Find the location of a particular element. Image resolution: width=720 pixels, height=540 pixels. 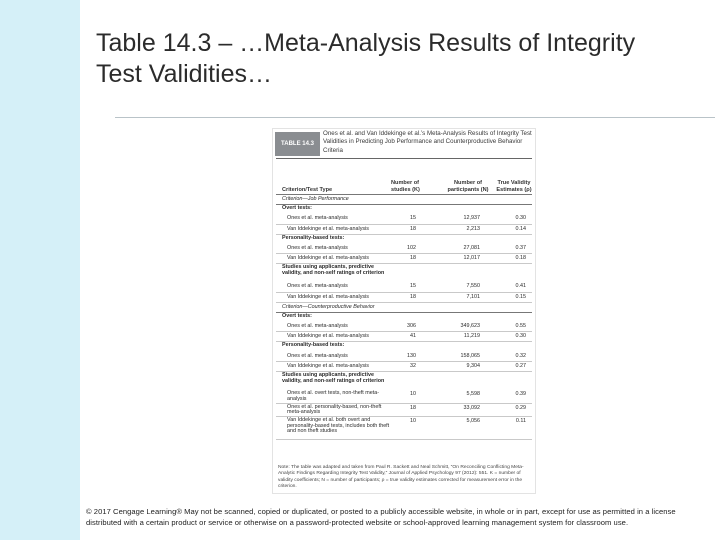

row-participants: 2,213 is located at coordinates (473, 228).